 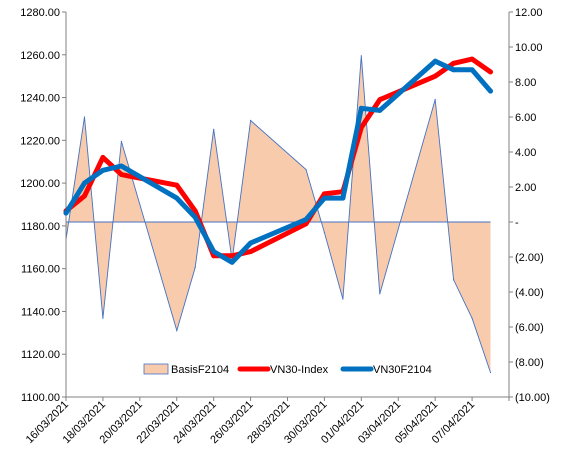 I want to click on right-tick-label-1: (8.00), so click(x=529, y=363).